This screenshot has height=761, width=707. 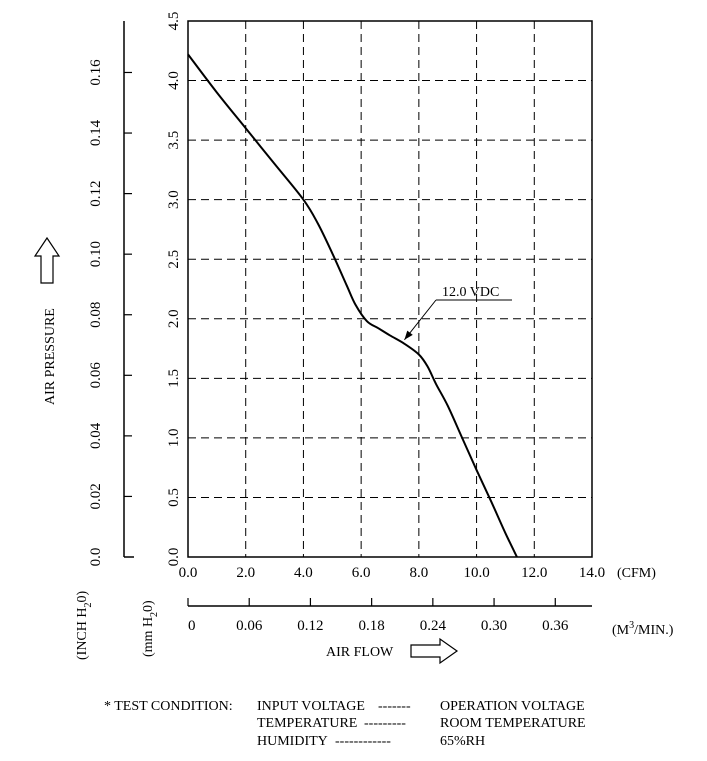 I want to click on mm-tick-label: 2.5, so click(x=174, y=259).